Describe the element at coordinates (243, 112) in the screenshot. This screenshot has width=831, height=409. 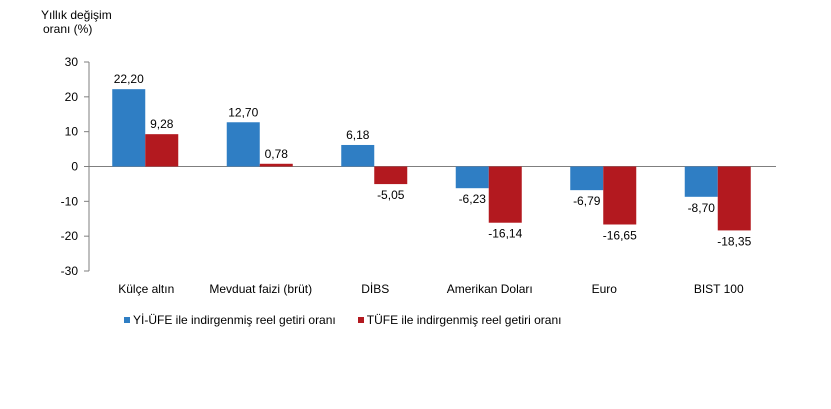
I see `data-label-series-1: 12,70` at that location.